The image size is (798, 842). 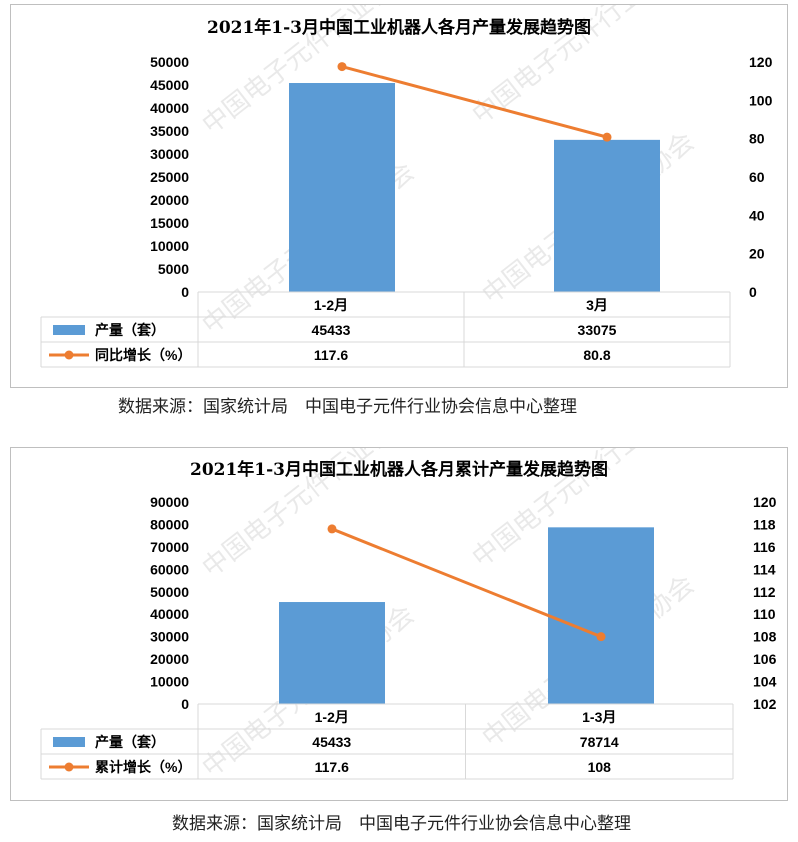 I want to click on left-axis-tick-label: 80000, so click(x=169, y=524).